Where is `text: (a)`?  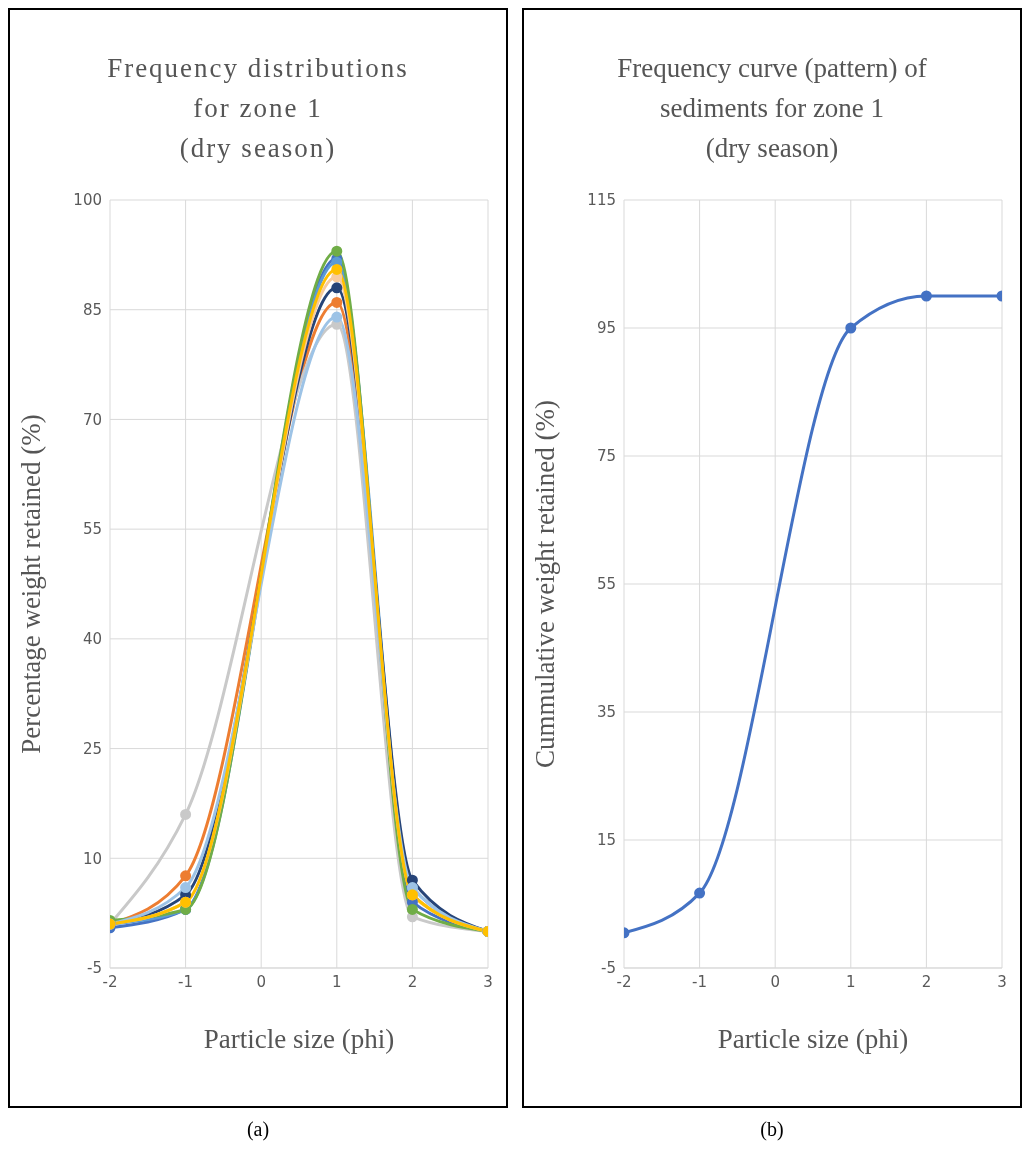 text: (a) is located at coordinates (258, 1129).